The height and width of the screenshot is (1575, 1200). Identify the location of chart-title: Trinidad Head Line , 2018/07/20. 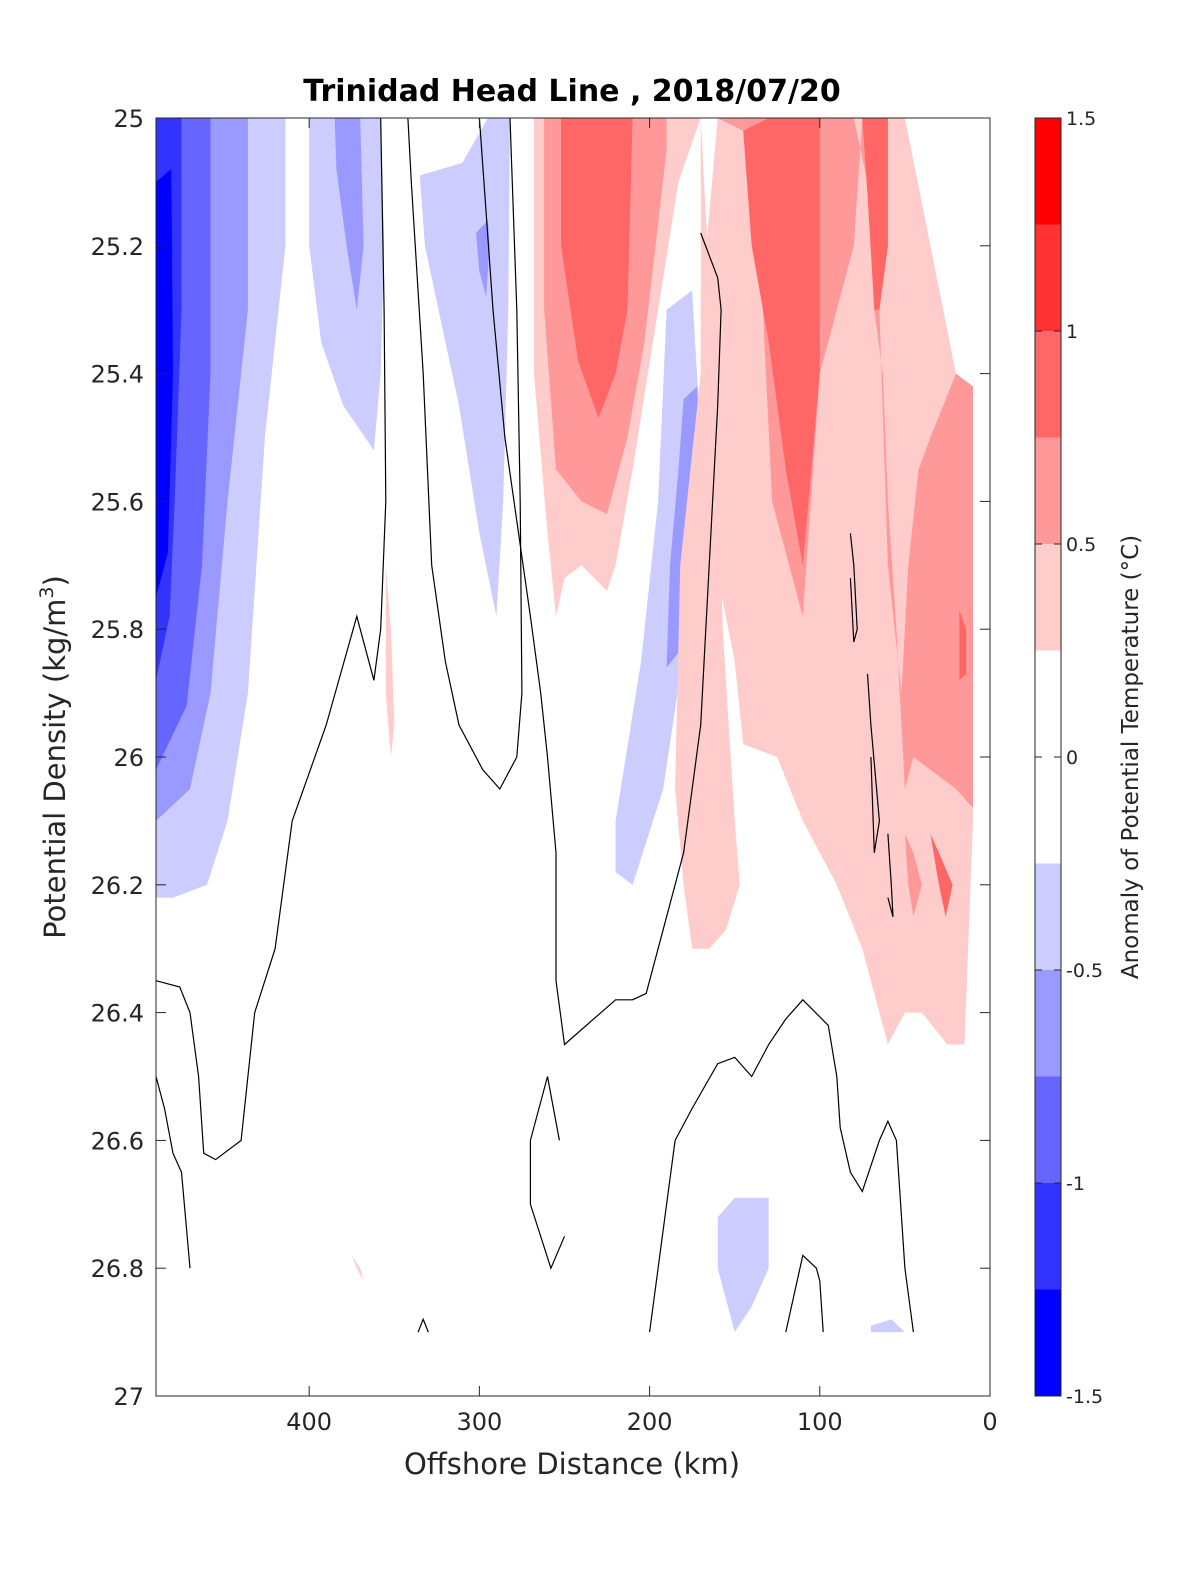
(571, 91).